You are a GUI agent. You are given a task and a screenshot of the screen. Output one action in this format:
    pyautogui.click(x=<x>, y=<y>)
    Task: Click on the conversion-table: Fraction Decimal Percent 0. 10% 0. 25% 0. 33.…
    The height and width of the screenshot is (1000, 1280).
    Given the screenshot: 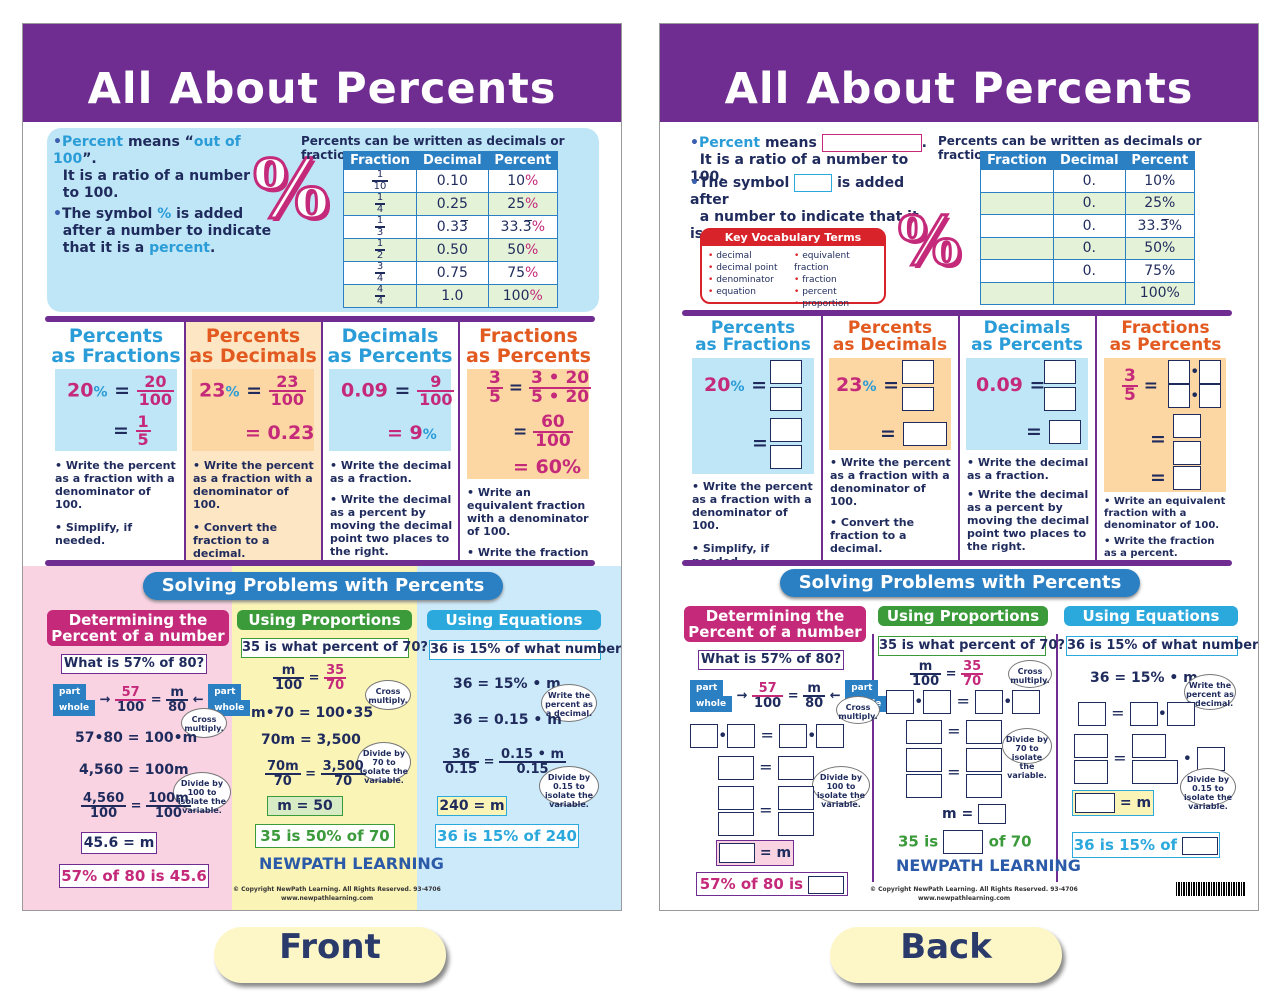 What is the action you would take?
    pyautogui.click(x=1087, y=228)
    